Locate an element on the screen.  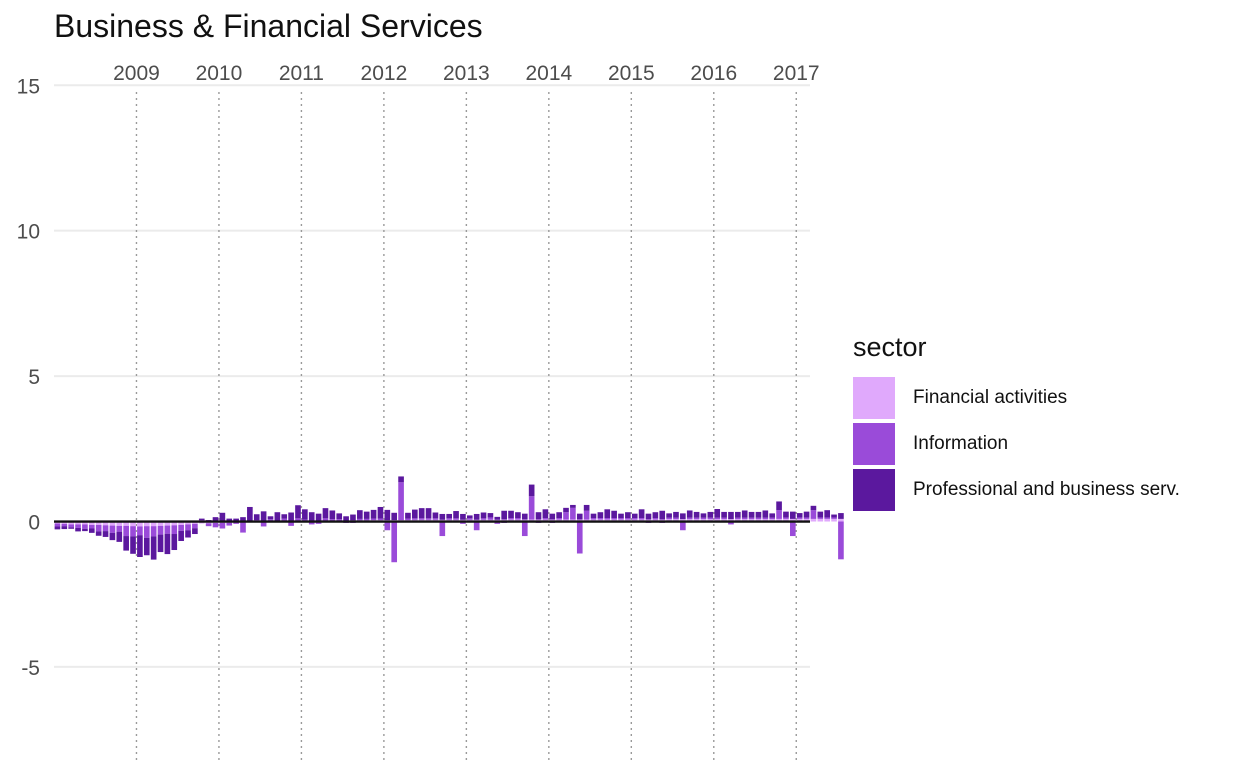
legend-swatch is located at coordinates (874, 490).